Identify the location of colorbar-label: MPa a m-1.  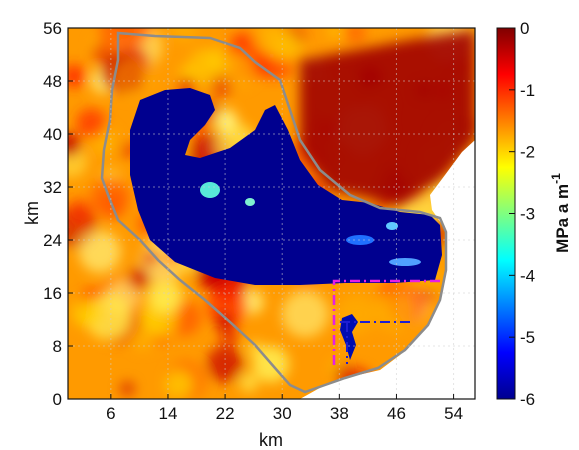
(560, 213).